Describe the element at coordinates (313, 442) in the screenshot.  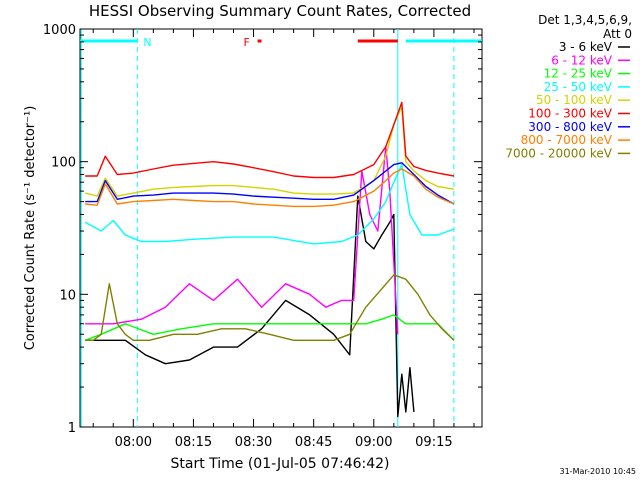
I see `x-tick-label: 08:45` at that location.